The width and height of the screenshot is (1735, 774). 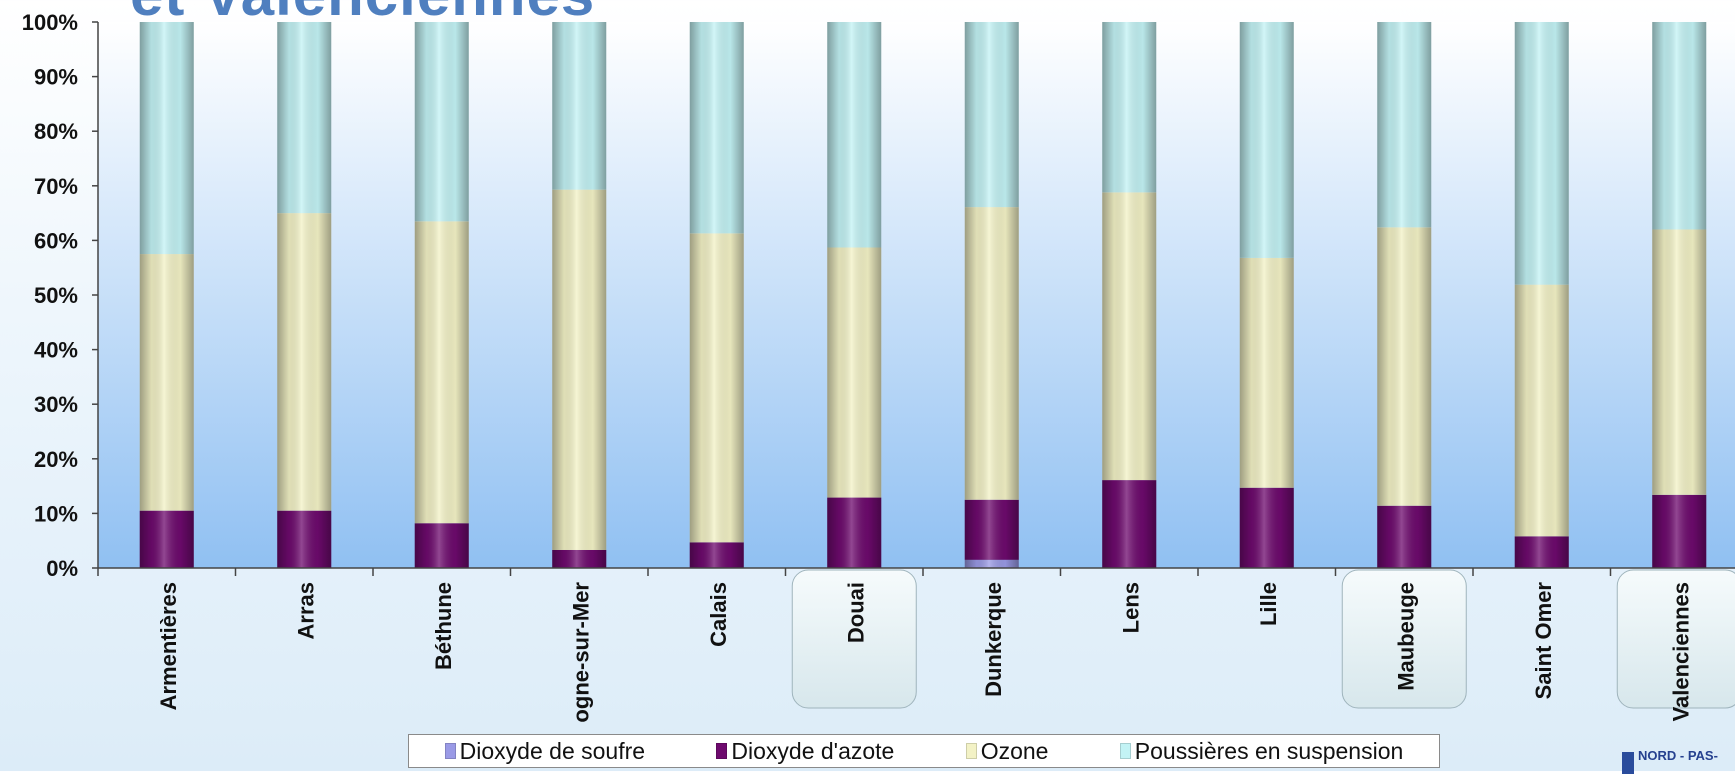 What do you see at coordinates (50, 22) in the screenshot?
I see `y-tick-label: 100%` at bounding box center [50, 22].